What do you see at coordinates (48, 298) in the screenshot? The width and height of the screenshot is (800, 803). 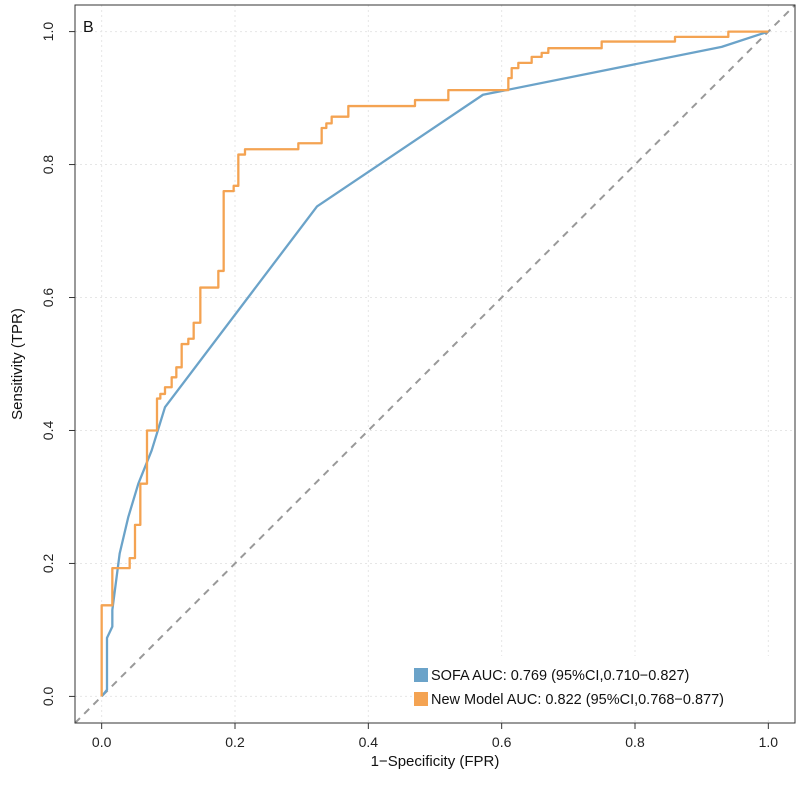 I see `y-tick-label: 0.6` at bounding box center [48, 298].